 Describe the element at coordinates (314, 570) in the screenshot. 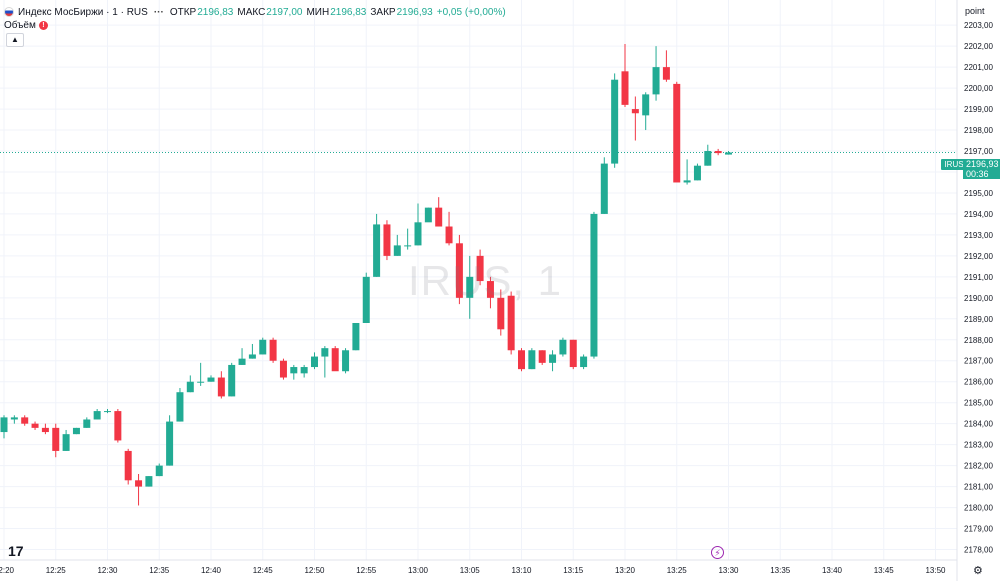

I see `x-tick-label: 12:50` at that location.